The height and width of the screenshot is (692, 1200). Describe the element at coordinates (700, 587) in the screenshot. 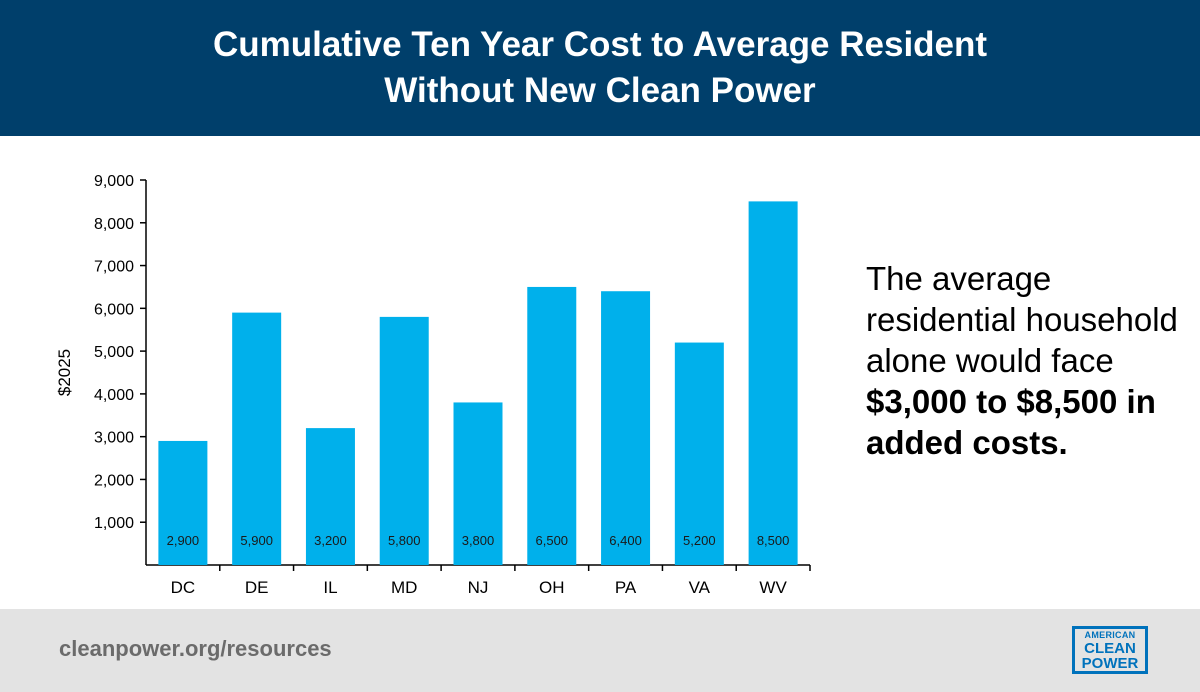

I see `x-tick-label: VA` at that location.